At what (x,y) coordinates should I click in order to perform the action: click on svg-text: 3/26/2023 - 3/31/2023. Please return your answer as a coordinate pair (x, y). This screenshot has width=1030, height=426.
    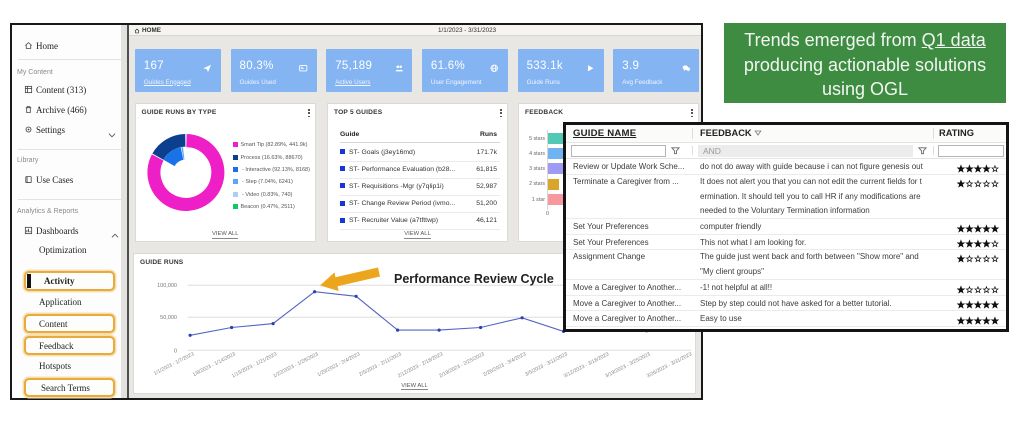
    Looking at the image, I should click on (669, 365).